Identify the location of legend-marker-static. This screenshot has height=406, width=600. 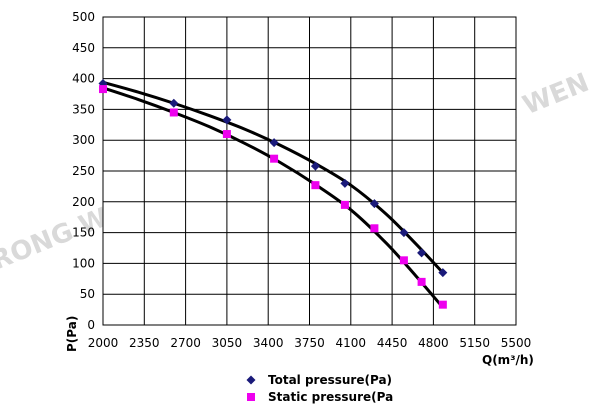
(251, 397).